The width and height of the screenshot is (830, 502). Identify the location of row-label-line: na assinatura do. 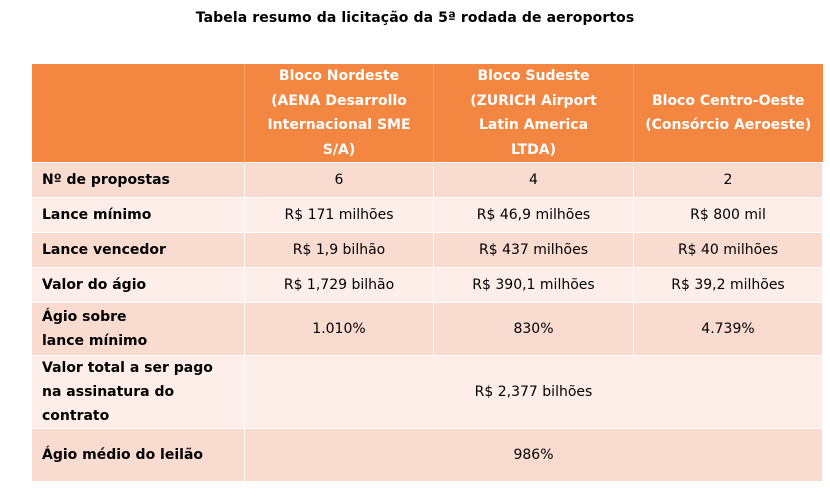
(108, 392).